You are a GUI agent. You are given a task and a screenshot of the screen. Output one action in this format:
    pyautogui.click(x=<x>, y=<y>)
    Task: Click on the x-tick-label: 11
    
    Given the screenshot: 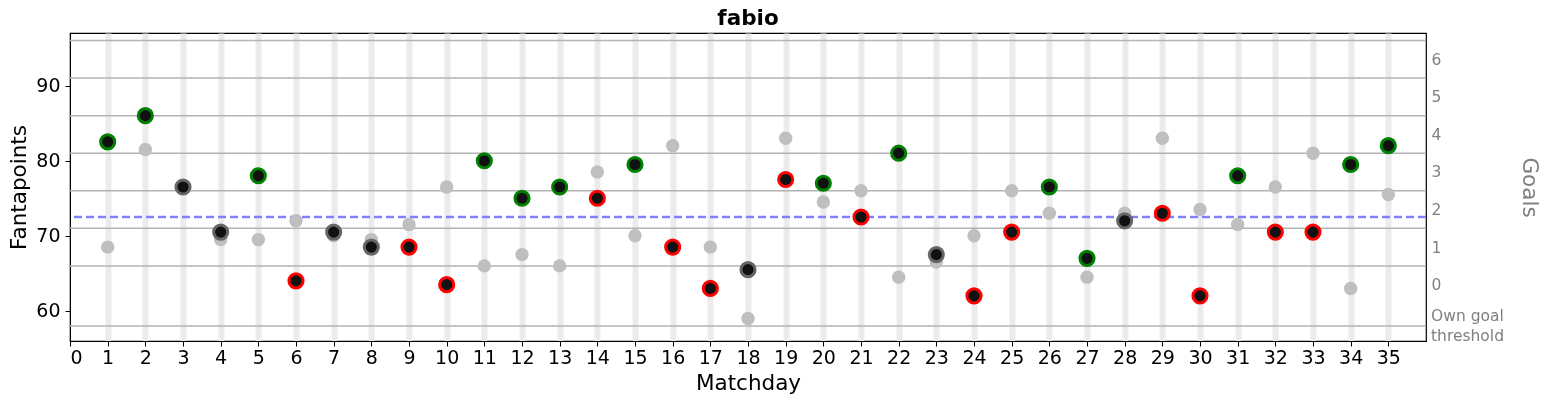 What is the action you would take?
    pyautogui.click(x=484, y=356)
    